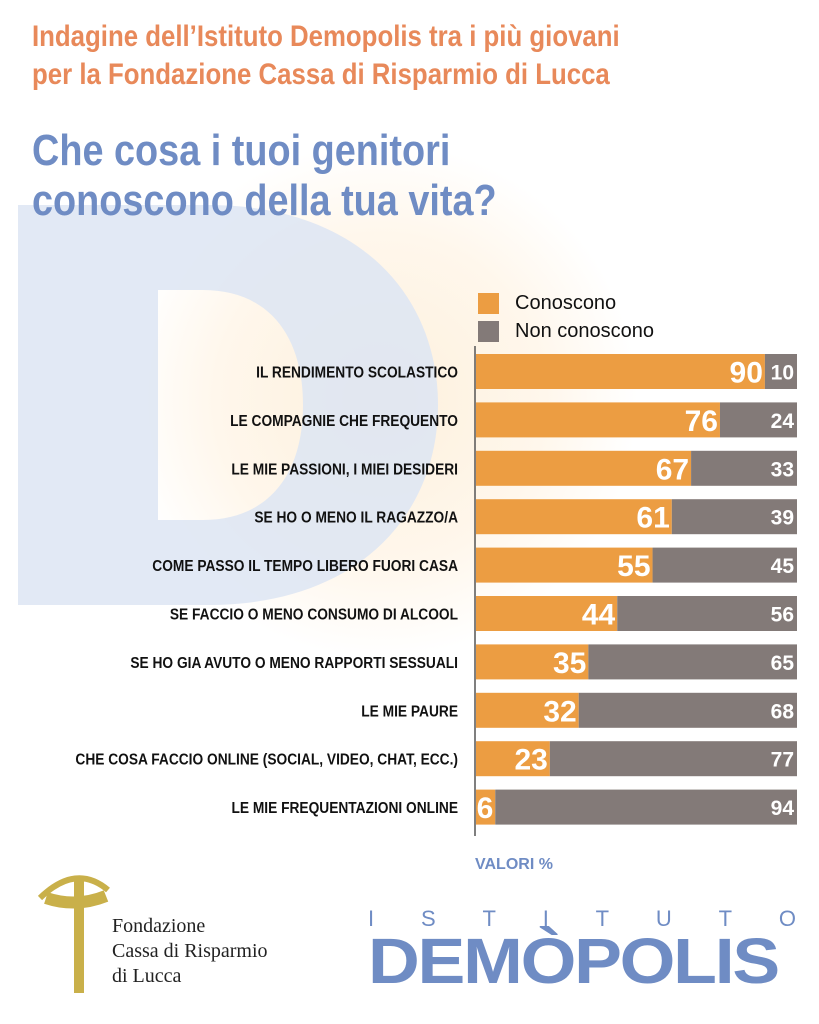 The image size is (819, 1024). What do you see at coordinates (159, 926) in the screenshot?
I see `fondazione-line: Fondazione` at bounding box center [159, 926].